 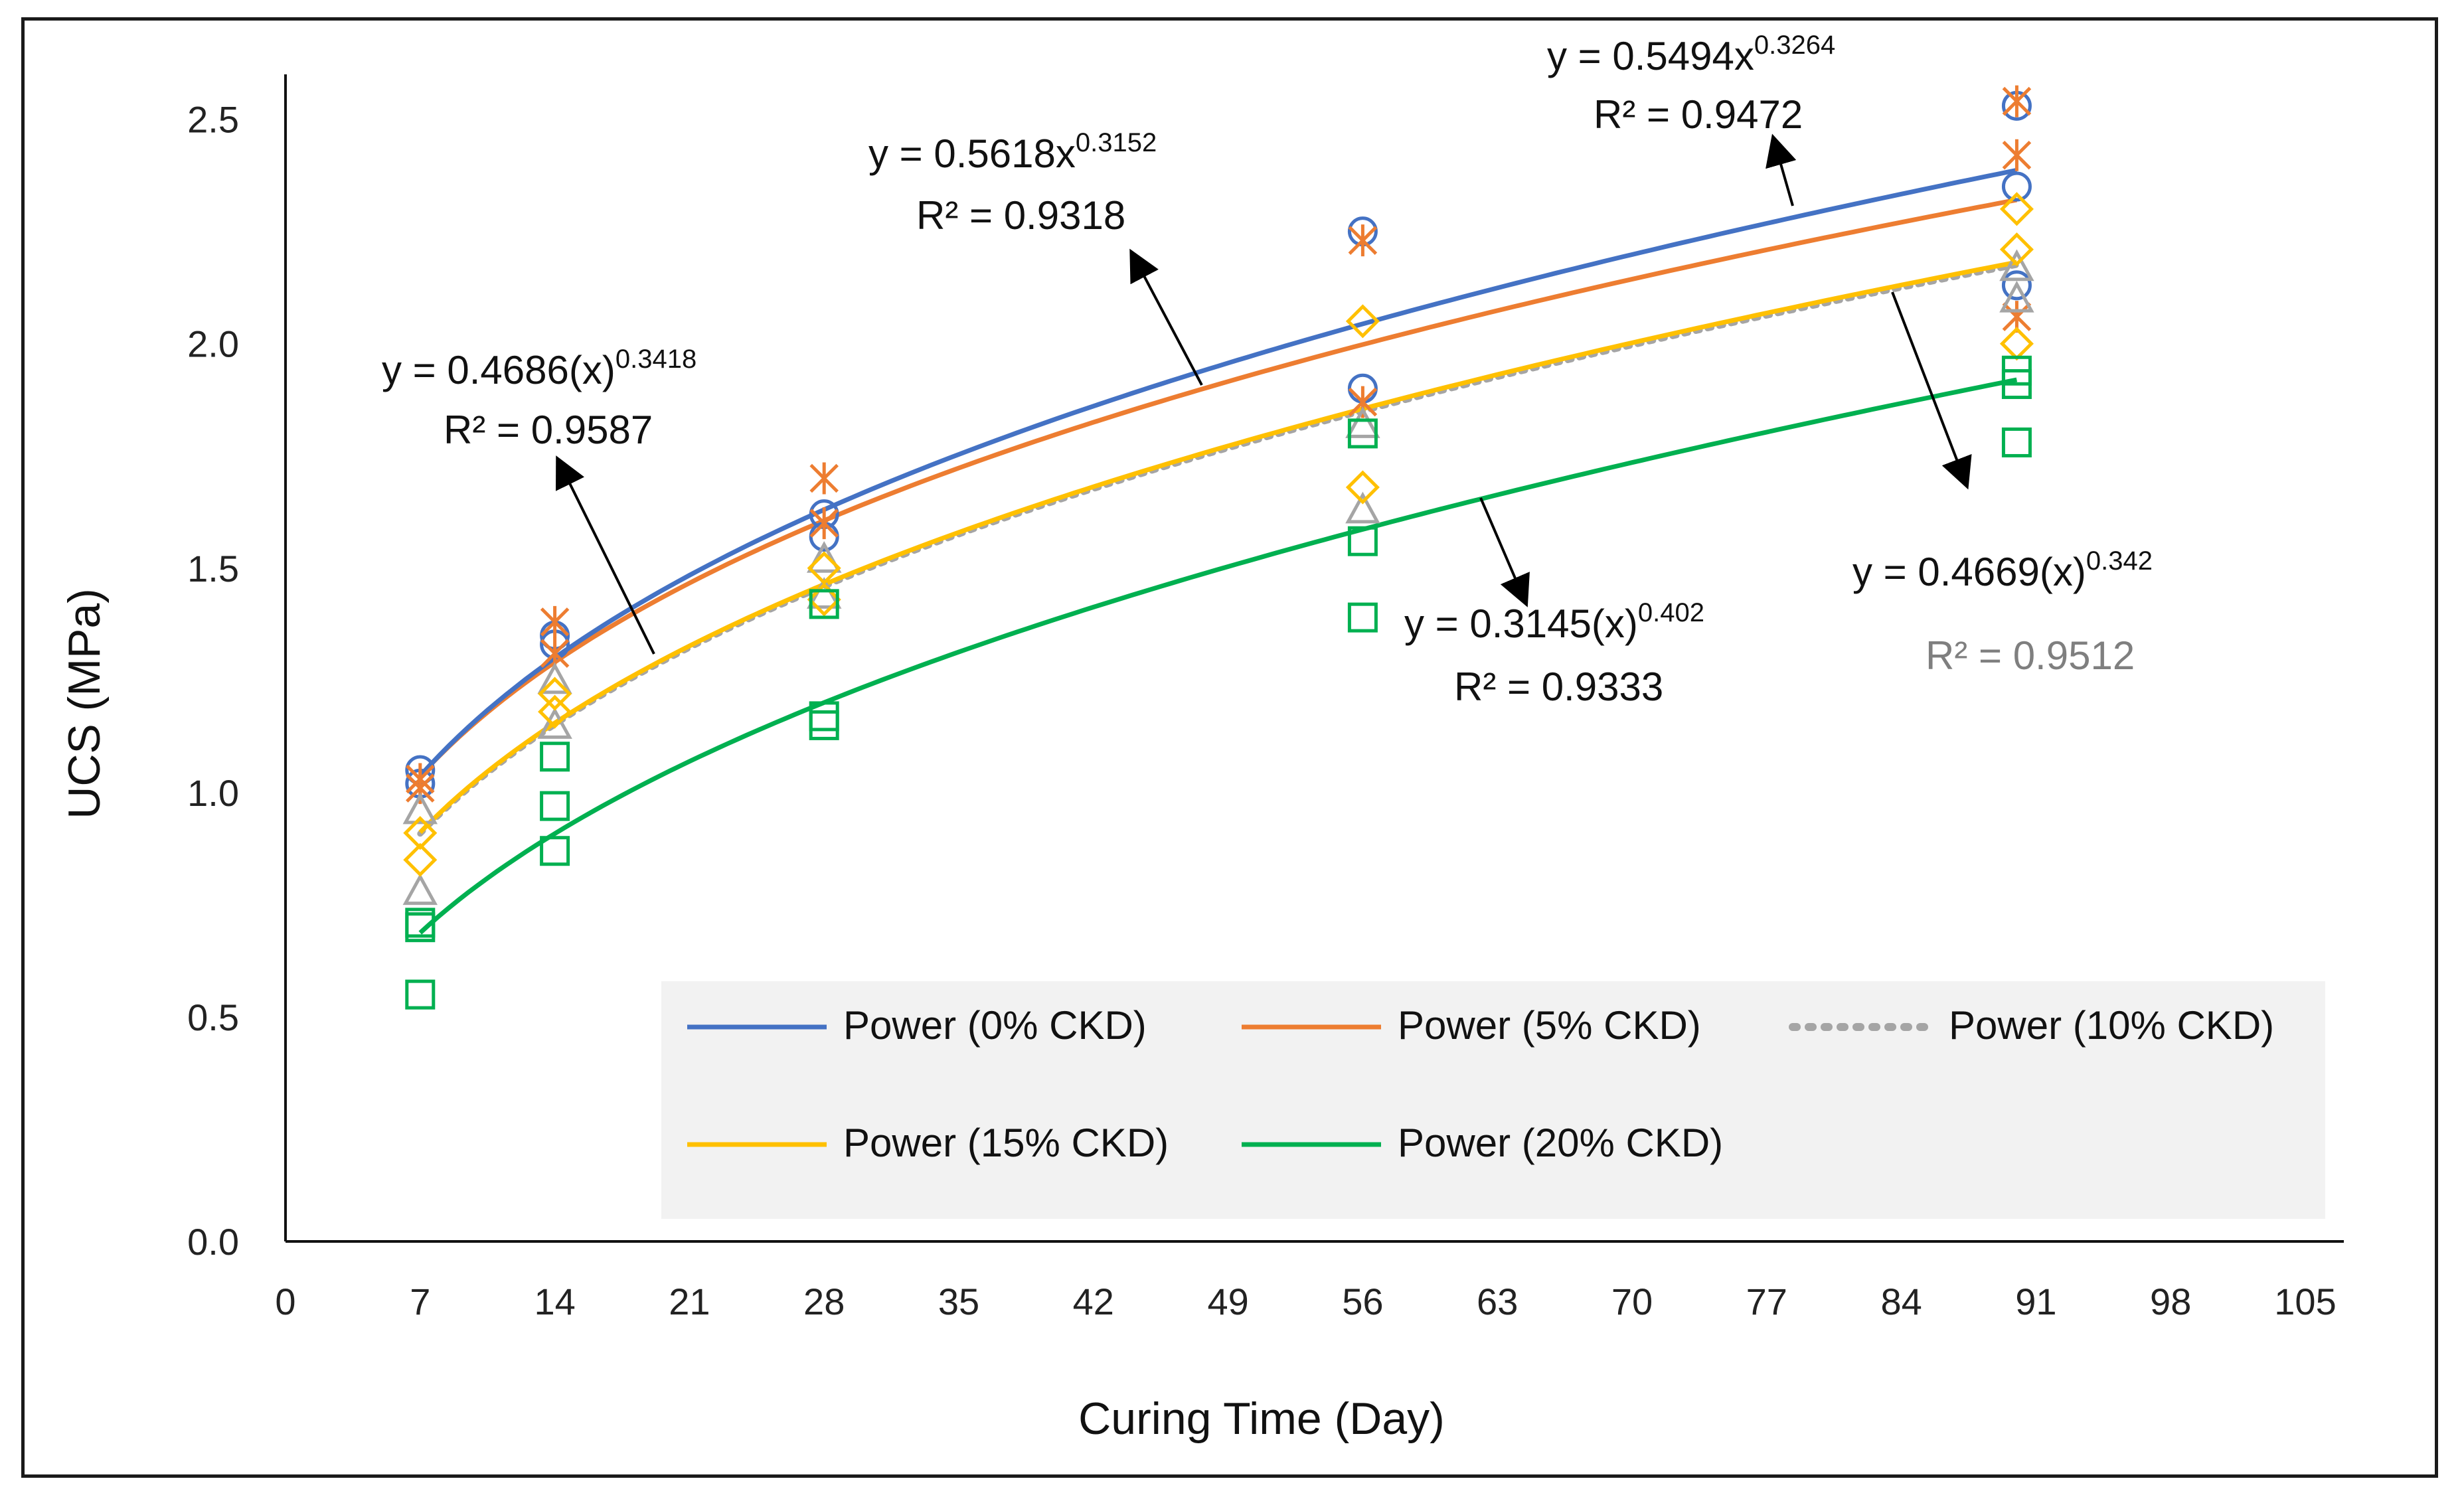 I want to click on x-tick-label: 49, so click(x=1227, y=1302).